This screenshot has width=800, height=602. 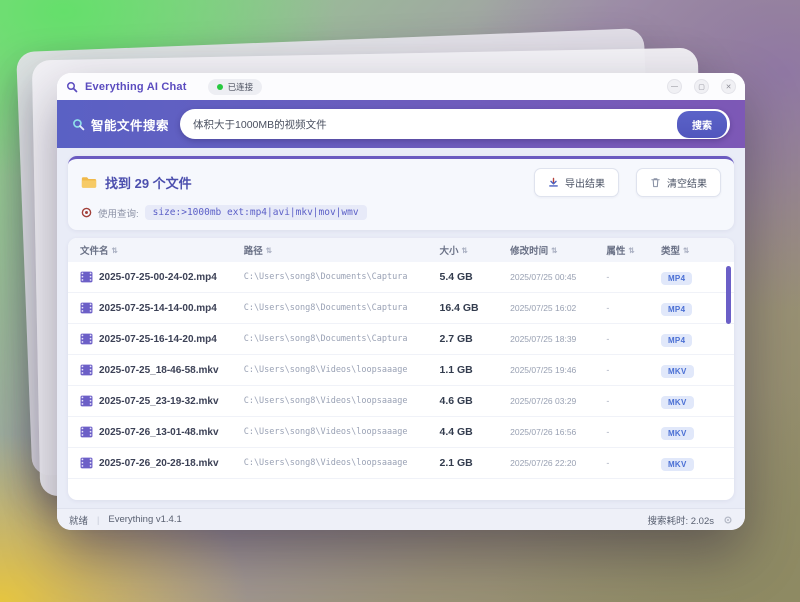 I want to click on connection-status-label: 已连接, so click(x=240, y=86).